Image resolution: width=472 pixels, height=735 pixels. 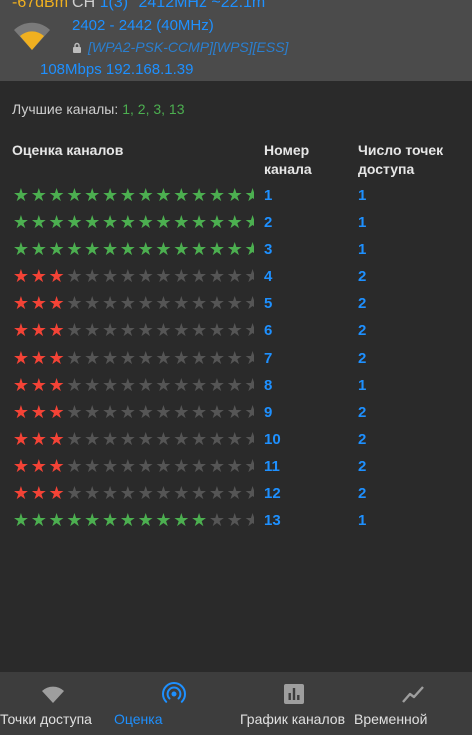 I want to click on column-header-rating: Оценка каналов, so click(x=68, y=150).